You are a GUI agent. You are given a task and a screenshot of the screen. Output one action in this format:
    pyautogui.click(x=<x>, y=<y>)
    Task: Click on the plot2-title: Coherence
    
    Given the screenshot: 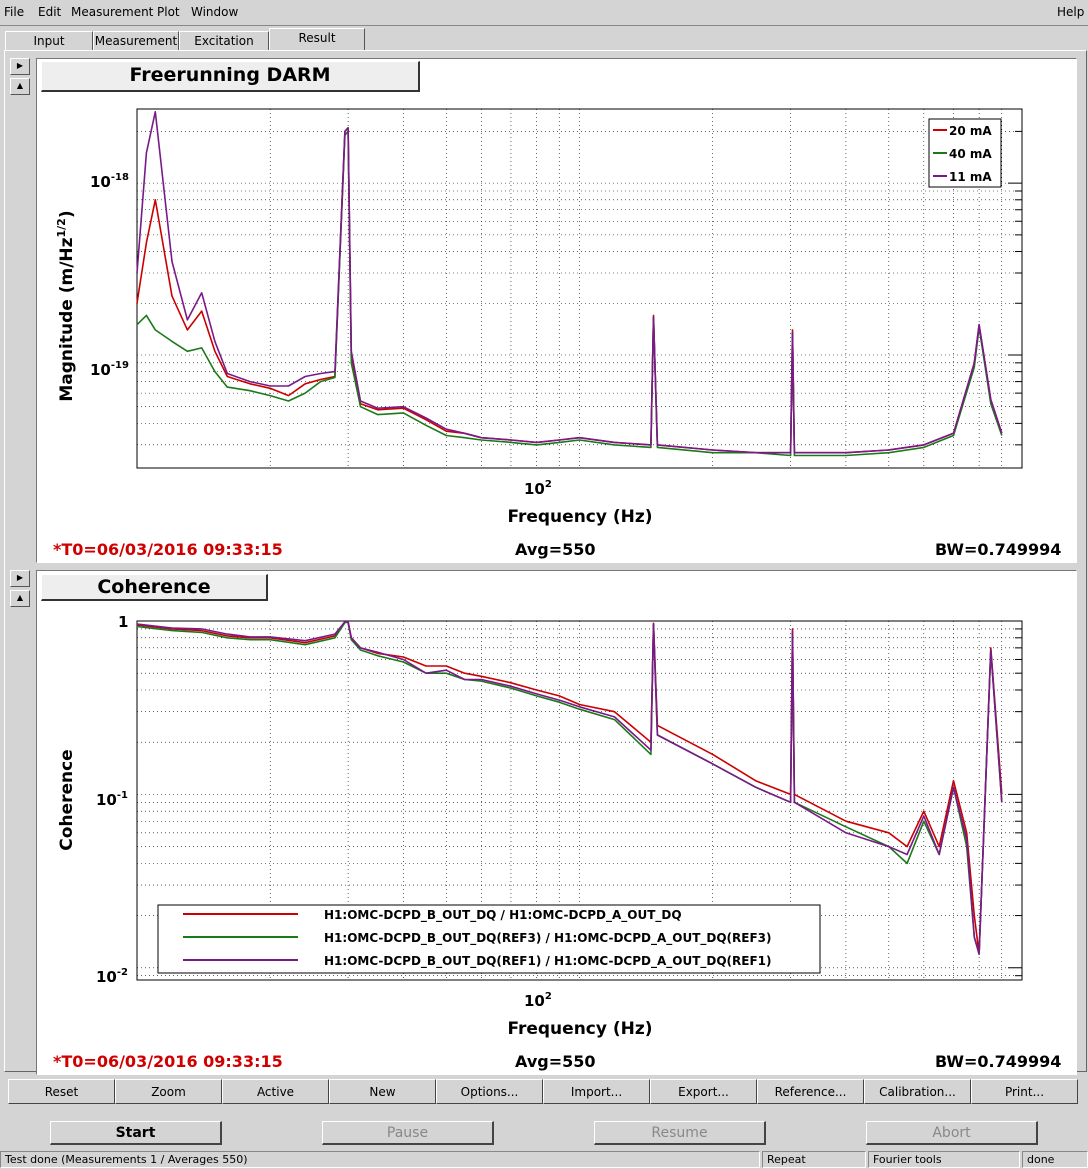 What is the action you would take?
    pyautogui.click(x=154, y=587)
    